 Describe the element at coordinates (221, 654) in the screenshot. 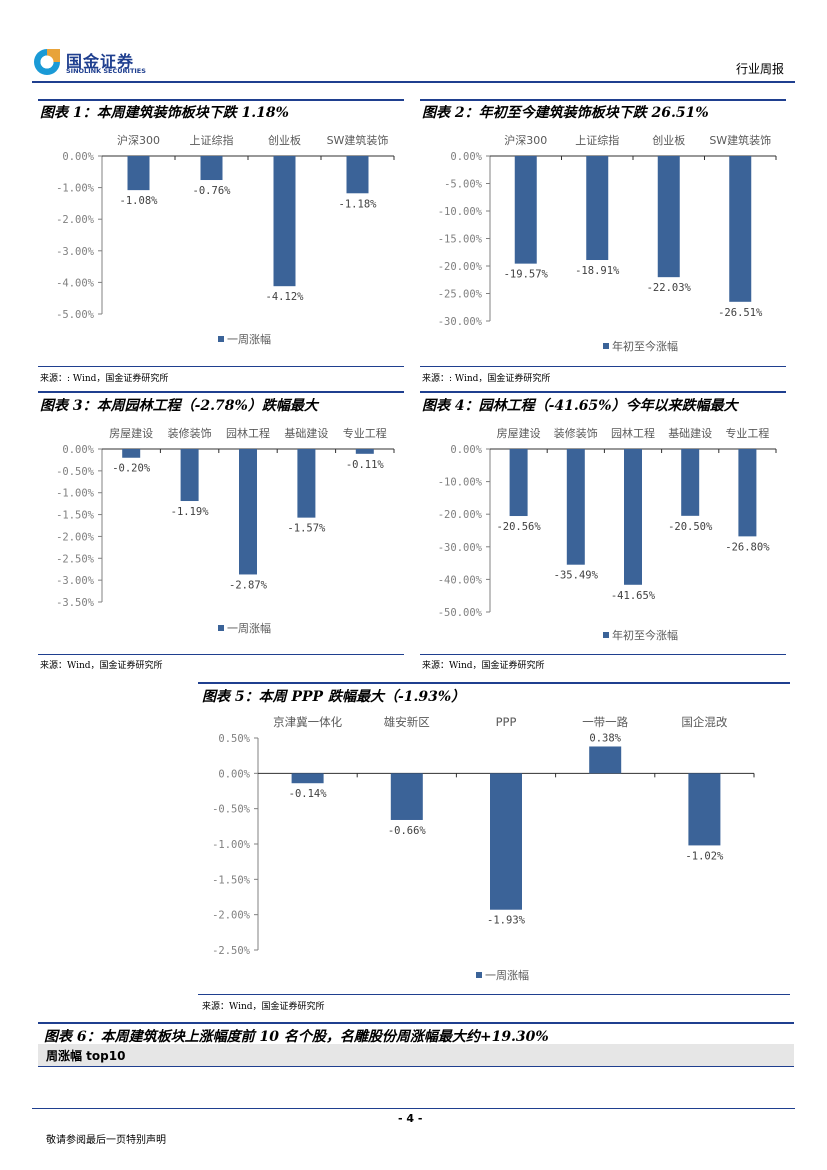

I see `chart3-source-rule` at that location.